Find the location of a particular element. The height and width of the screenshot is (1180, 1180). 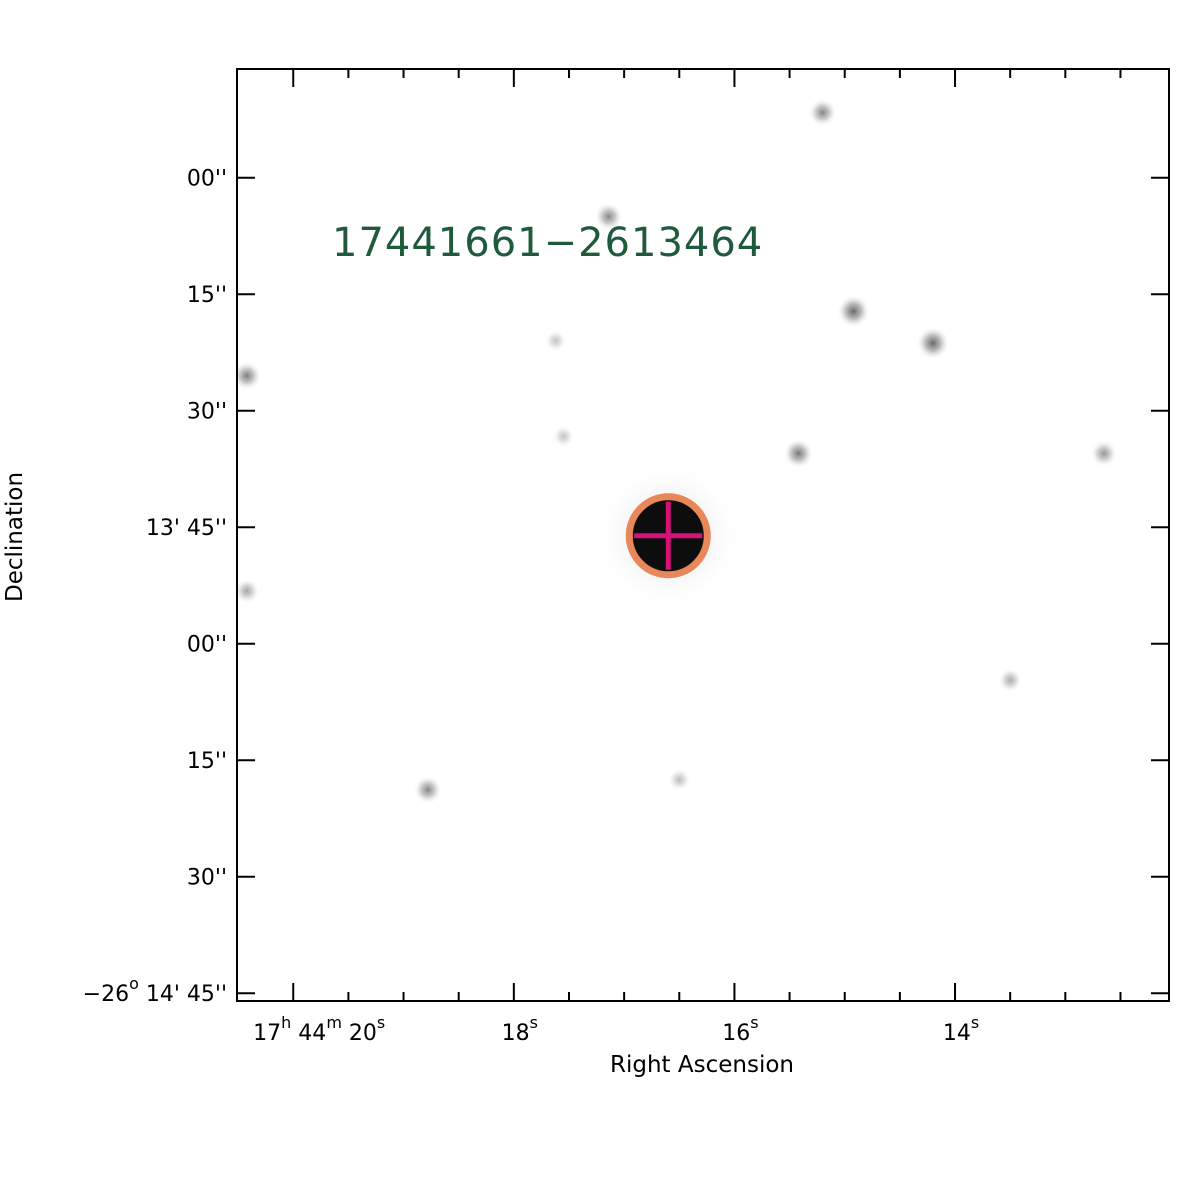

source-name-label: 17441661−2613464 is located at coordinates (547, 243).